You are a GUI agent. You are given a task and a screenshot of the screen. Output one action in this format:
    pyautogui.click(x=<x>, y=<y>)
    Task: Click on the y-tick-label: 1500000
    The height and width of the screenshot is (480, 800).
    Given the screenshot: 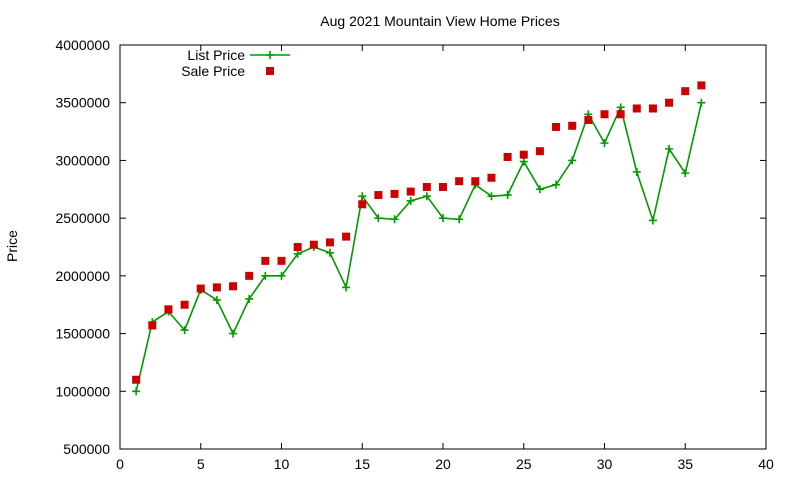 What is the action you would take?
    pyautogui.click(x=82, y=334)
    